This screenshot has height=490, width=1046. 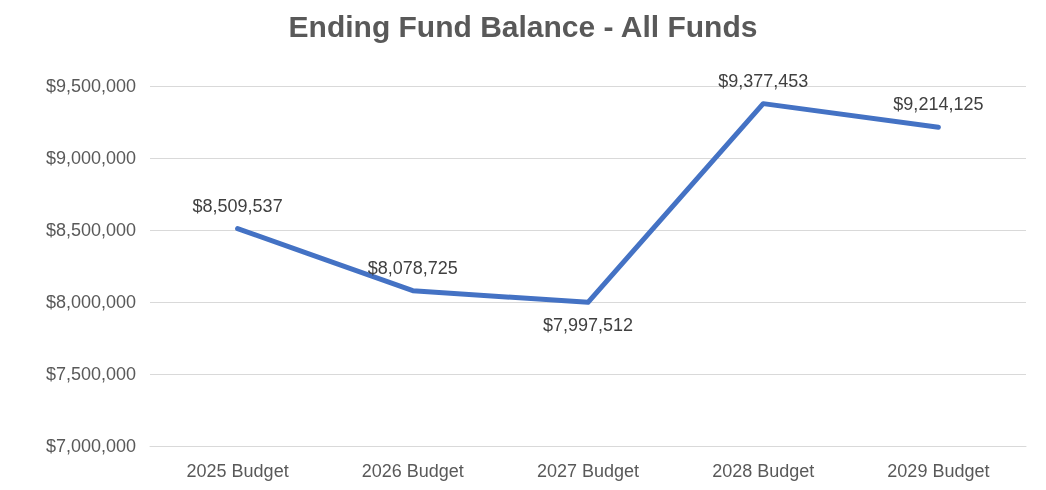 I want to click on y-tick-label: $8,000,000, so click(x=90, y=302).